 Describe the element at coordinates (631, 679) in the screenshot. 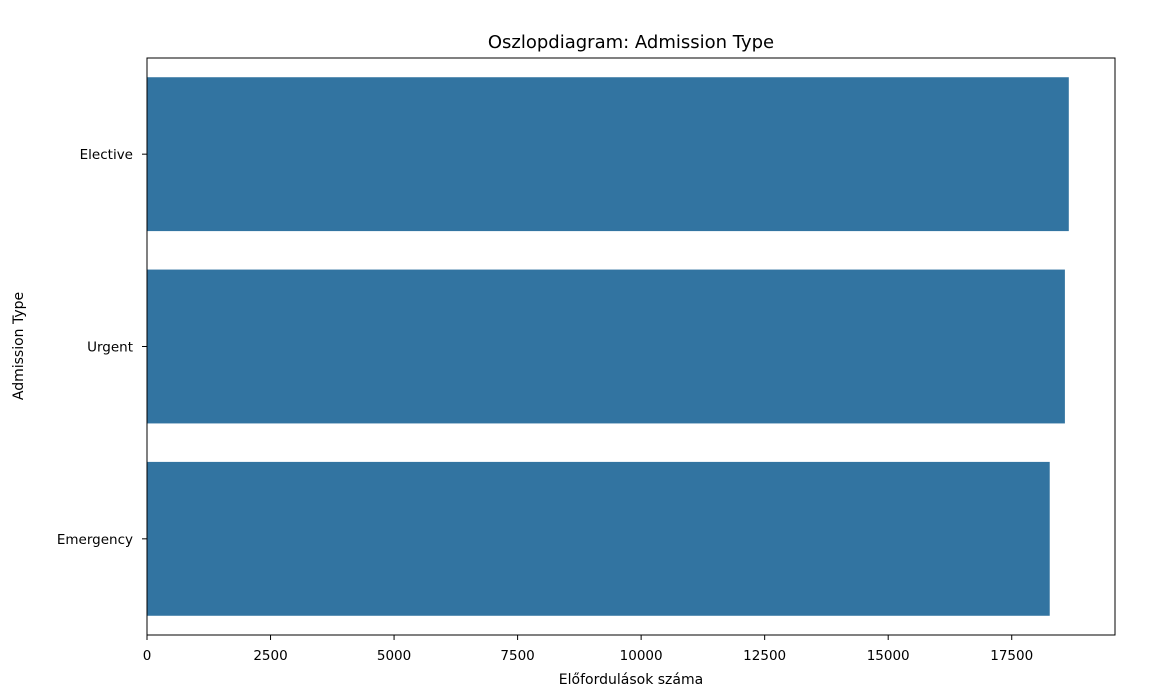

I see `x-axis-label: Előfordulások száma` at that location.